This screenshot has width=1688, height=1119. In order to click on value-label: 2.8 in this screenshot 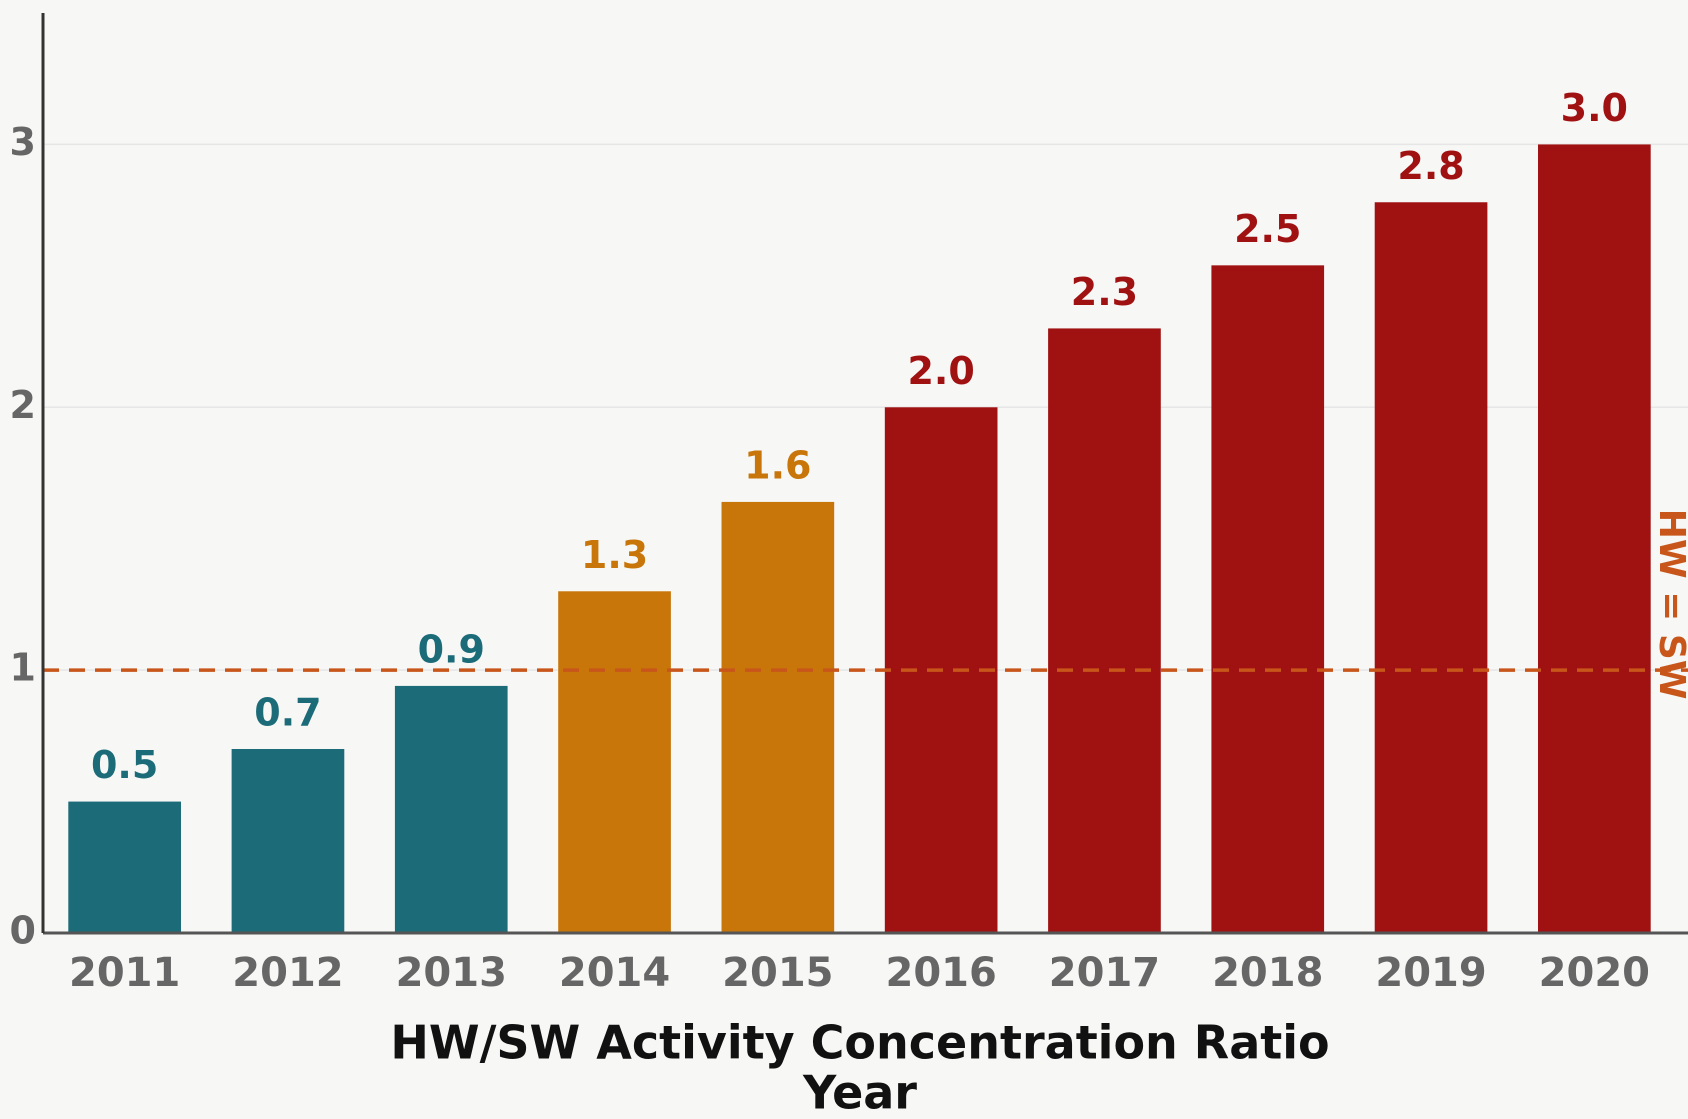, I will do `click(1430, 166)`.